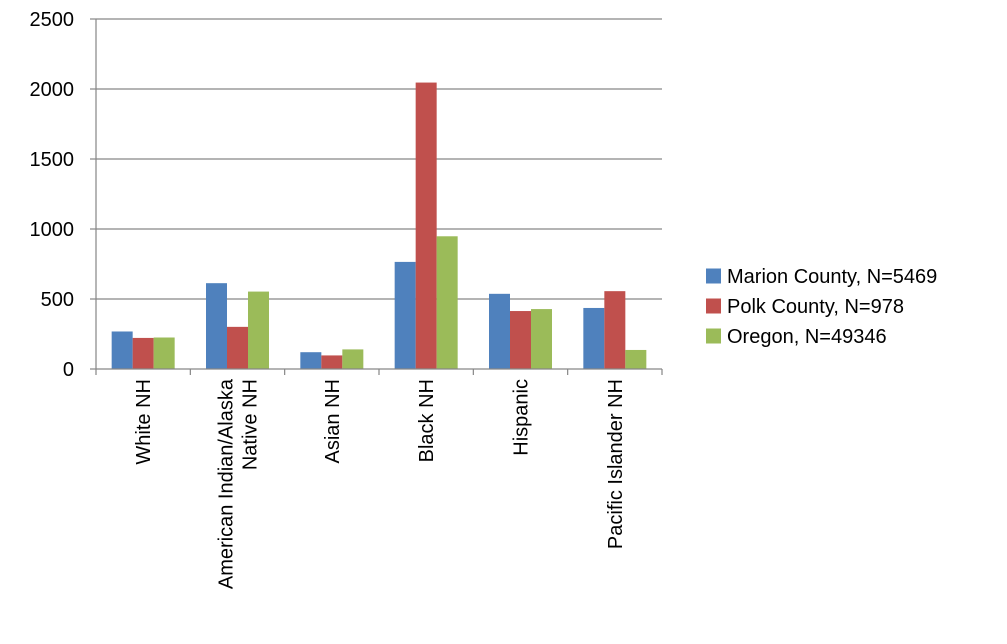 This screenshot has height=644, width=1007. Describe the element at coordinates (251, 424) in the screenshot. I see `x-category-label-line: Native NH` at that location.